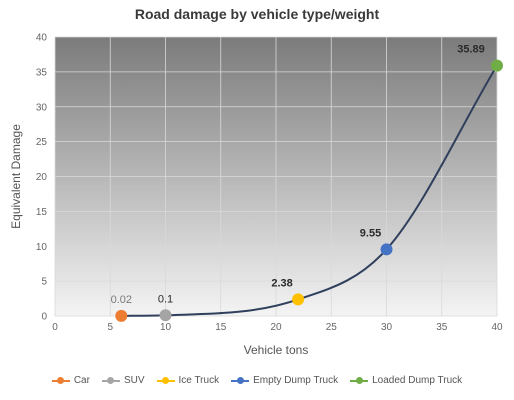 This screenshot has width=514, height=400. What do you see at coordinates (165, 299) in the screenshot?
I see `data-label: 0.1` at bounding box center [165, 299].